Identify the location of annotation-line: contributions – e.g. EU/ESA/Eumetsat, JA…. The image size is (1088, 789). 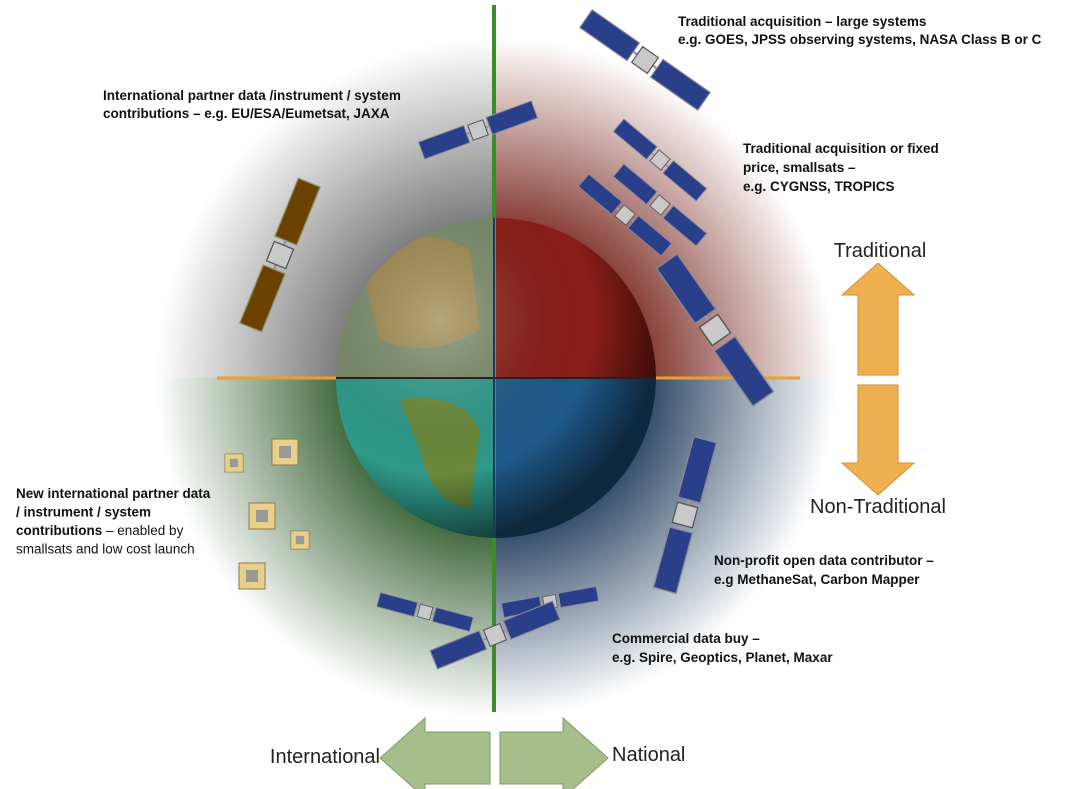
(246, 113).